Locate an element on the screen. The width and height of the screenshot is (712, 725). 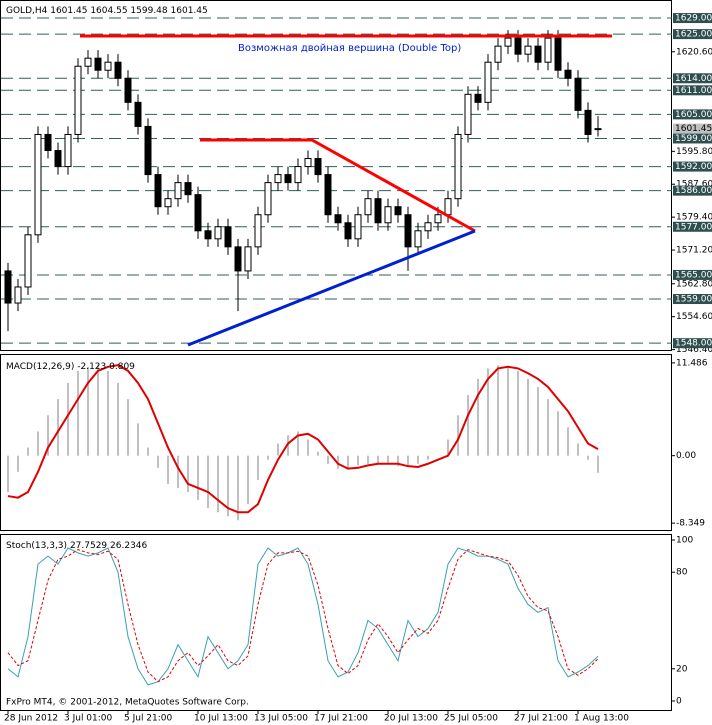
y-tick-label: 80 is located at coordinates (682, 573).